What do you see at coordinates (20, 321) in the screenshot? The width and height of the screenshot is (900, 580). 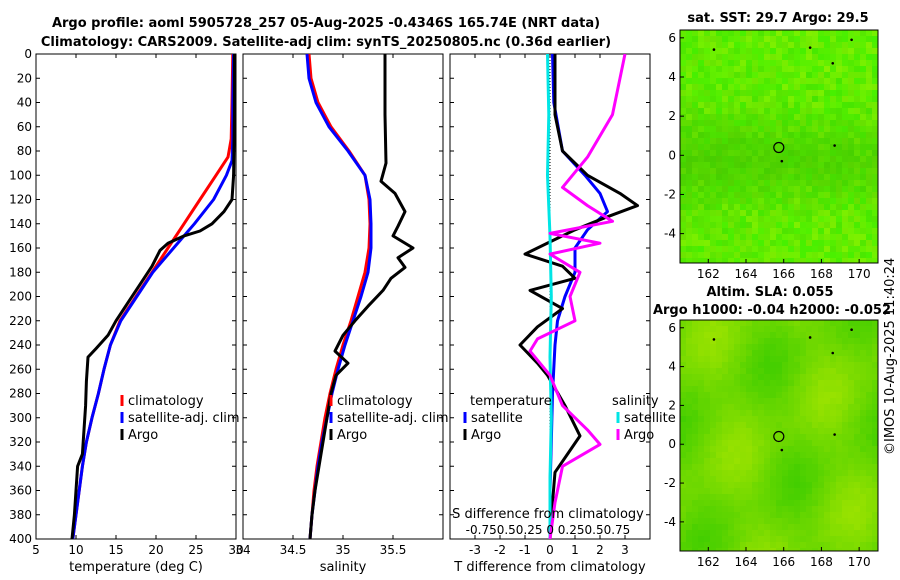 I see `temperature-ytick-label: 220` at bounding box center [20, 321].